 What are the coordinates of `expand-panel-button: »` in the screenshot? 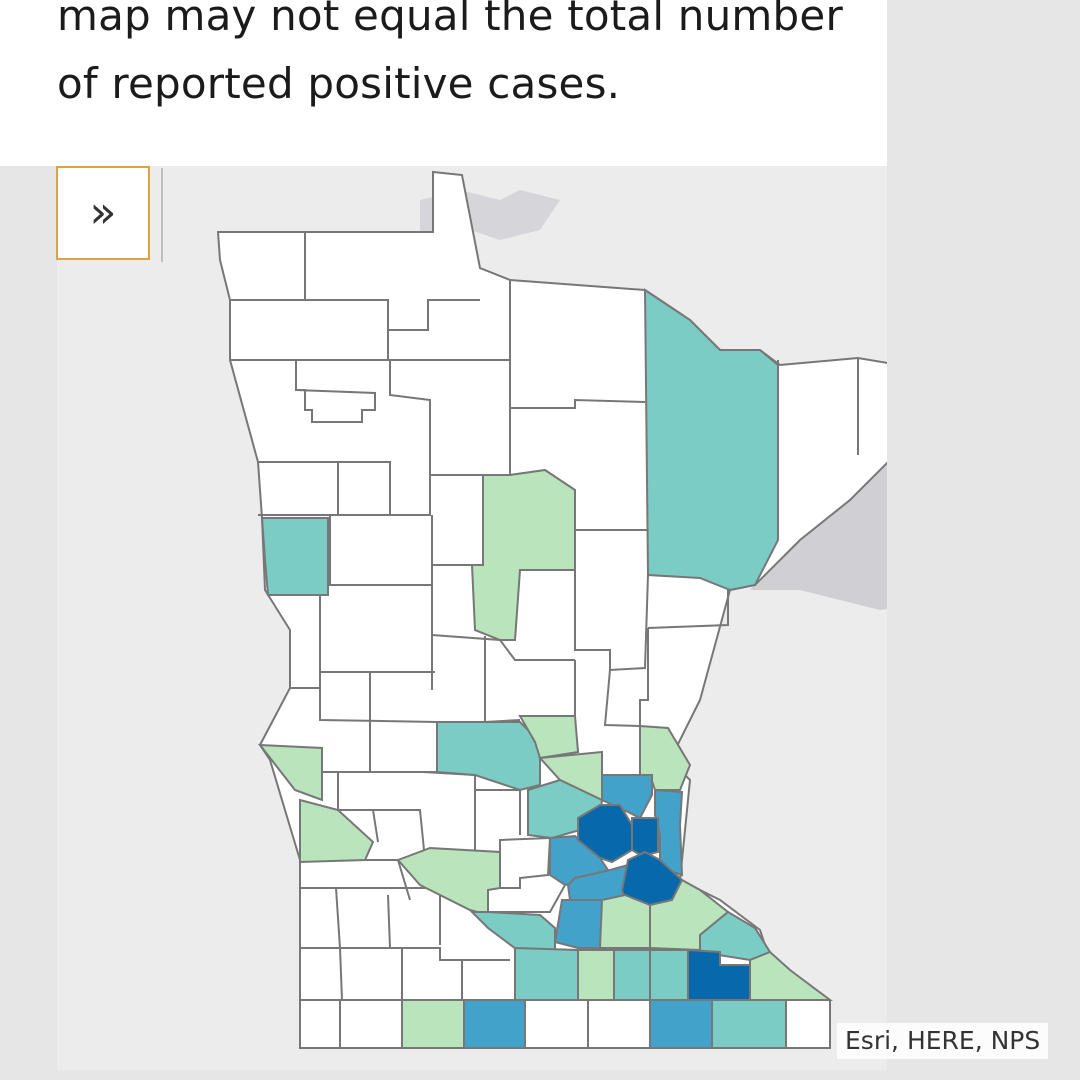 It's located at (103, 213).